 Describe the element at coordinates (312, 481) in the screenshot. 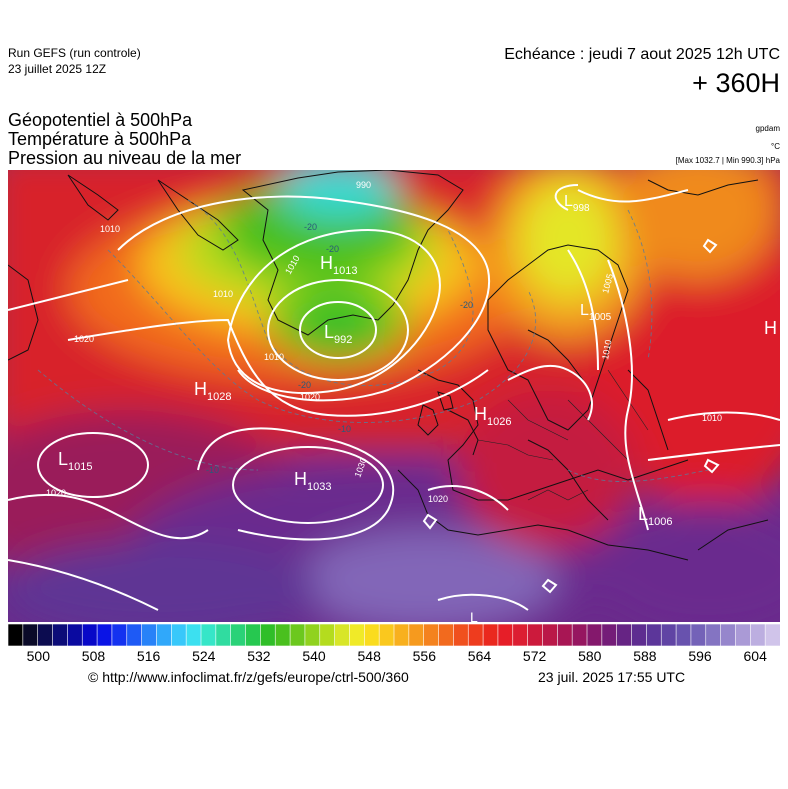

I see `pressure-center-high-1033: H1033` at that location.